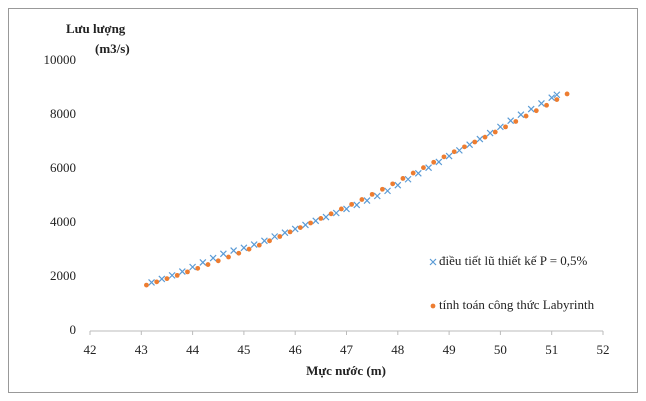  I want to click on y-tick-label: 0, so click(73, 329).